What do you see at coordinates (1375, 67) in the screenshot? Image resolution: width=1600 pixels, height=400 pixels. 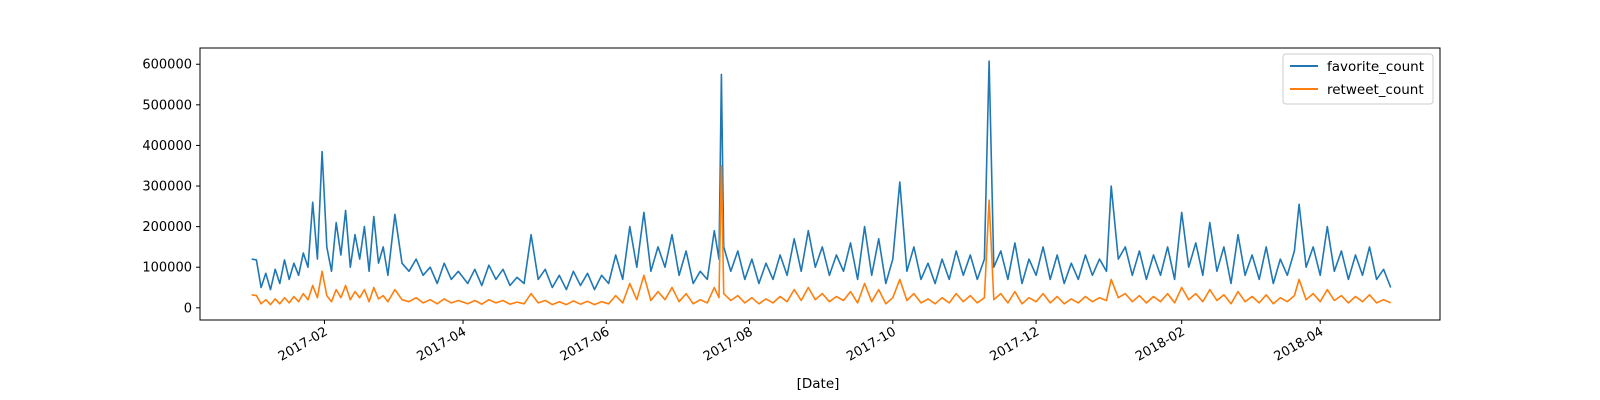 I see `legend-label-favorite-count: favorite_count` at bounding box center [1375, 67].